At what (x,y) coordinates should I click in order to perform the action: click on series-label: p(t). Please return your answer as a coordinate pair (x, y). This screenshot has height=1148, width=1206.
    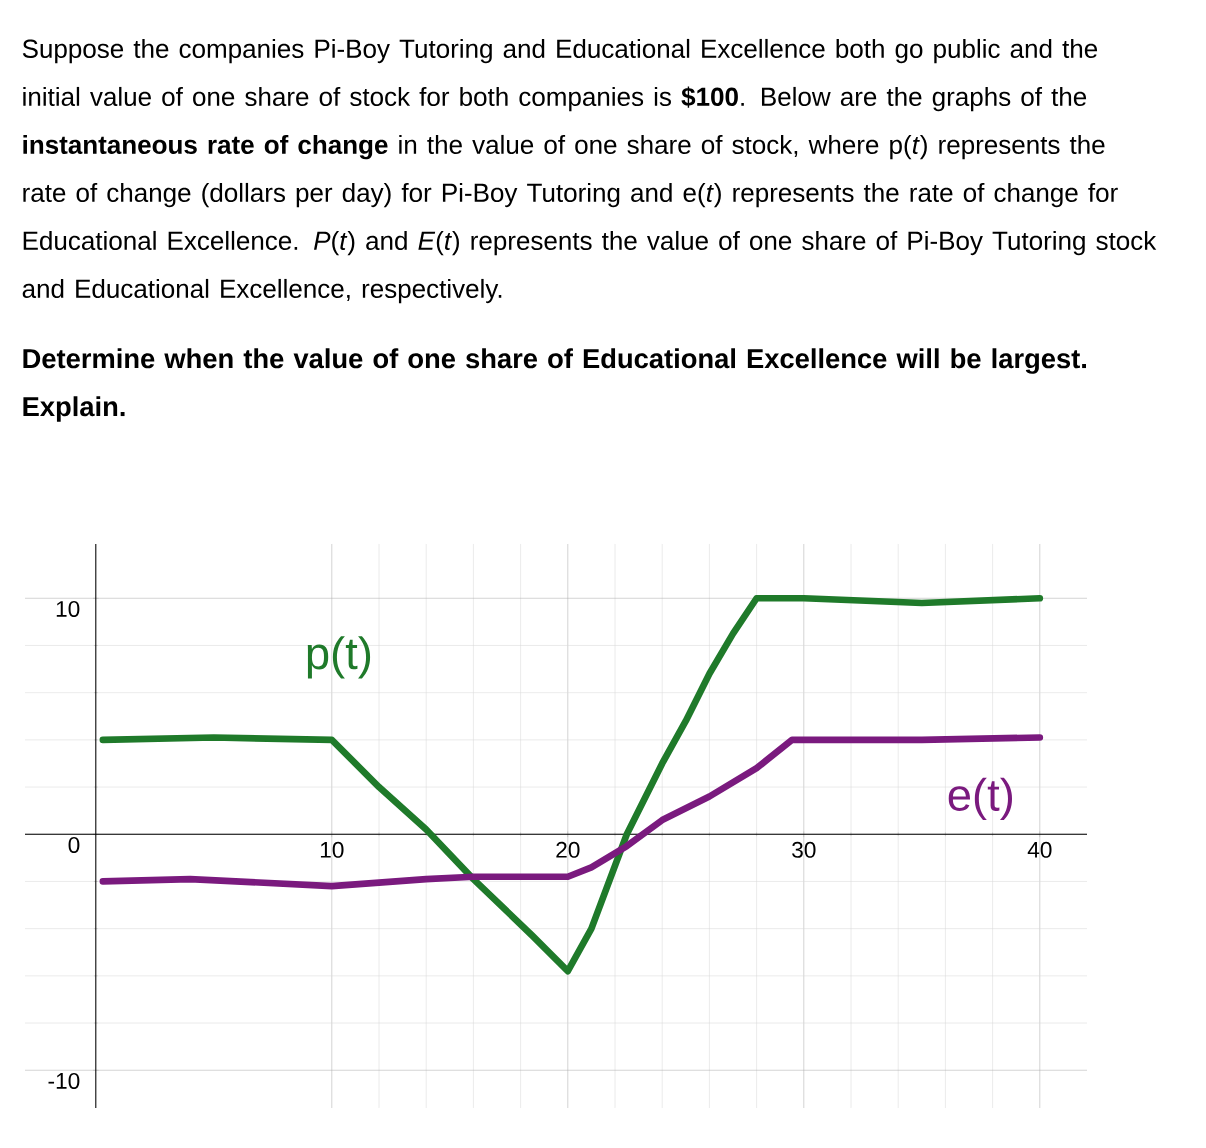
    Looking at the image, I should click on (339, 657).